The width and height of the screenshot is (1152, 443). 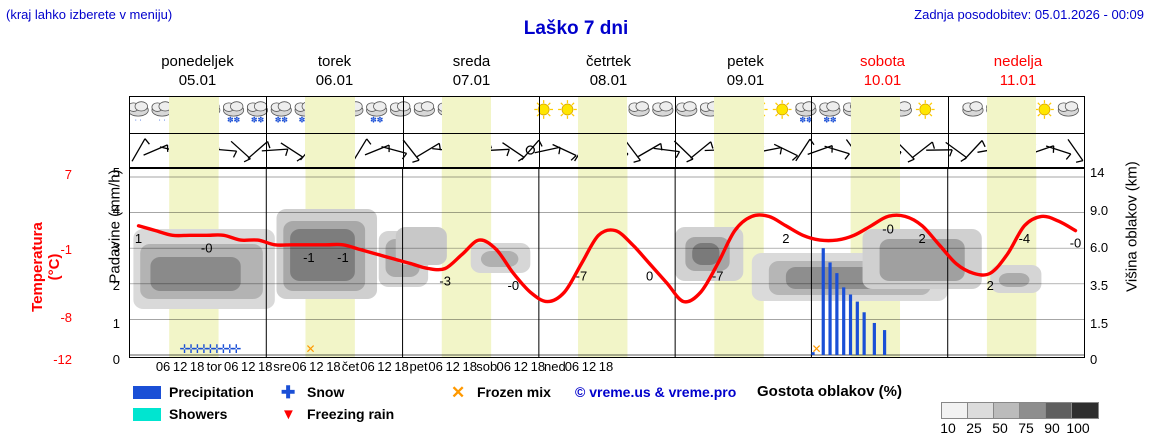 What do you see at coordinates (66, 317) in the screenshot?
I see `temp-tick: -8` at bounding box center [66, 317].